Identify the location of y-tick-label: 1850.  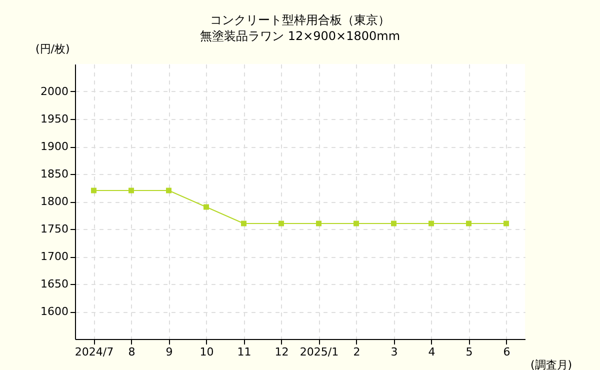
(54, 174).